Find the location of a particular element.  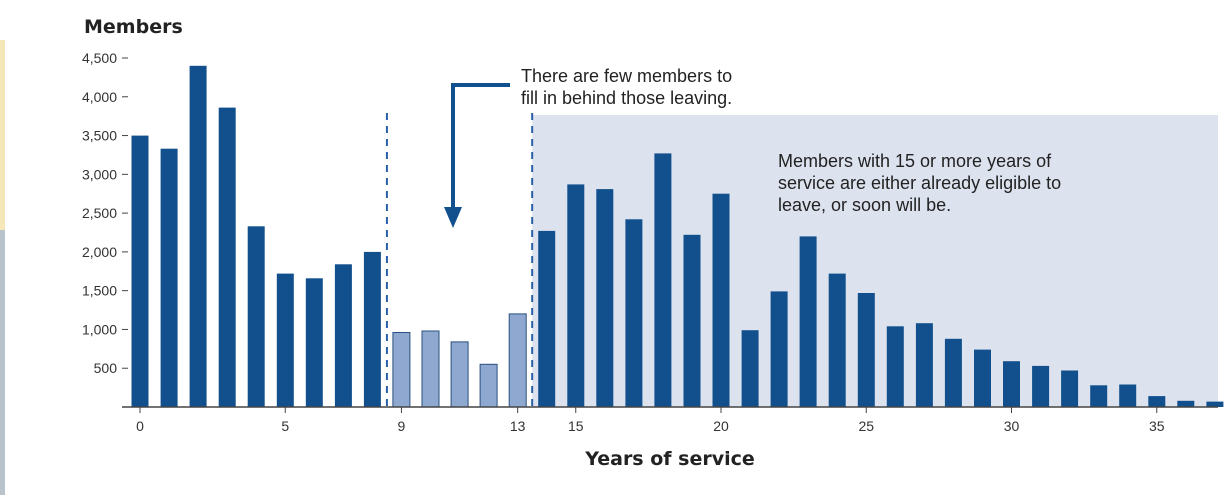

x-tick-label-13: 13 is located at coordinates (518, 426).